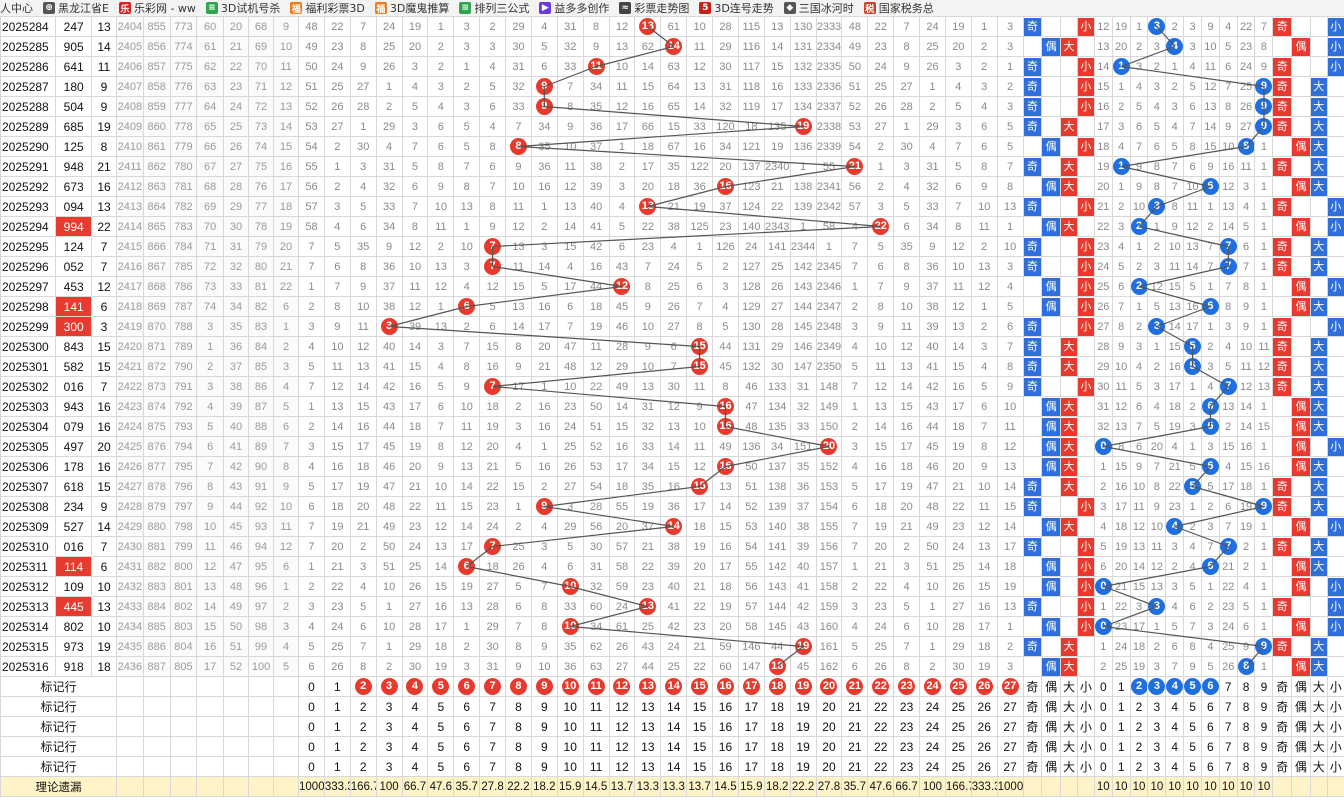 The height and width of the screenshot is (804, 1344). Describe the element at coordinates (898, 8) in the screenshot. I see `bookmark-item: 税国家税务总` at that location.